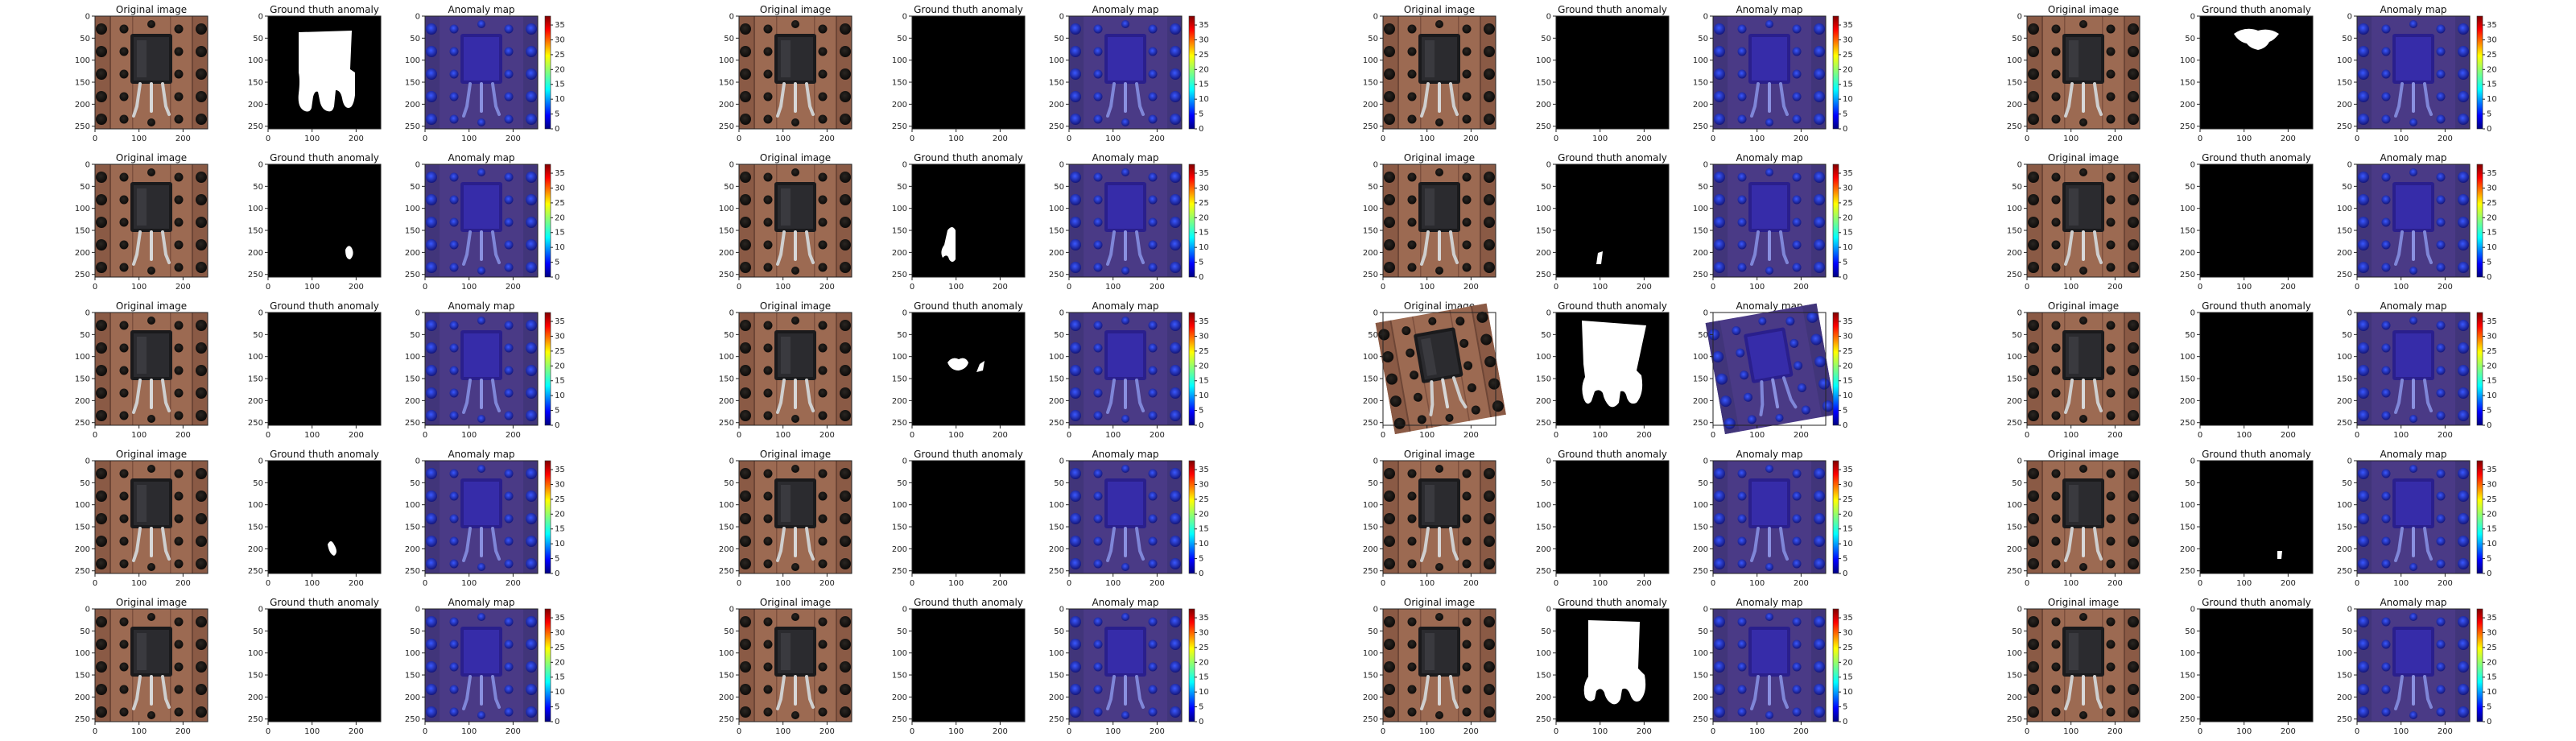 The width and height of the screenshot is (2576, 741). What do you see at coordinates (1471, 139) in the screenshot?
I see `r0-g2-original-xtick-label: 200` at bounding box center [1471, 139].